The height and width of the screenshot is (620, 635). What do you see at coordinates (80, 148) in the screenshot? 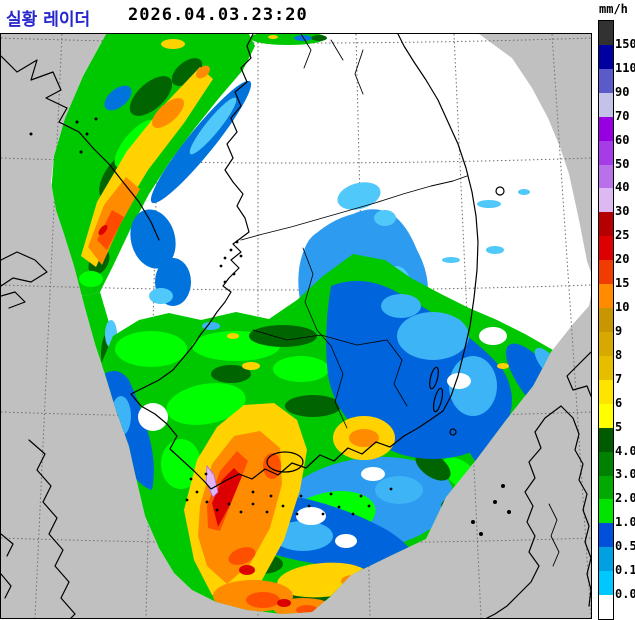
I see `coastline-china-liaodong` at bounding box center [80, 148].